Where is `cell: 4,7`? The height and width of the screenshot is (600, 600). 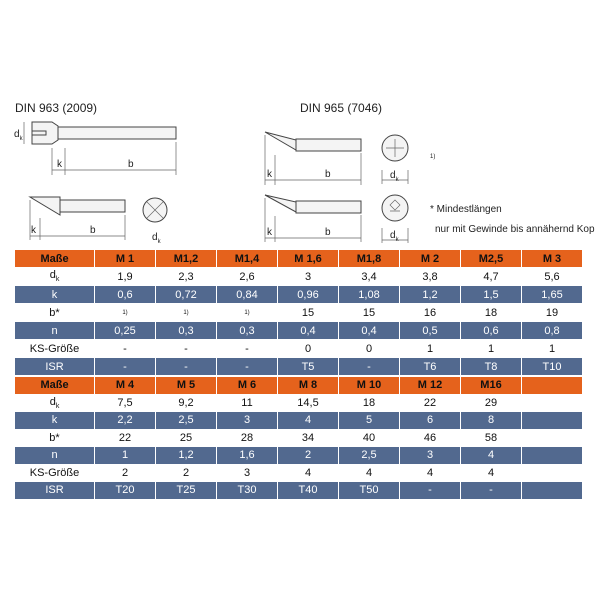 cell: 4,7 is located at coordinates (491, 277).